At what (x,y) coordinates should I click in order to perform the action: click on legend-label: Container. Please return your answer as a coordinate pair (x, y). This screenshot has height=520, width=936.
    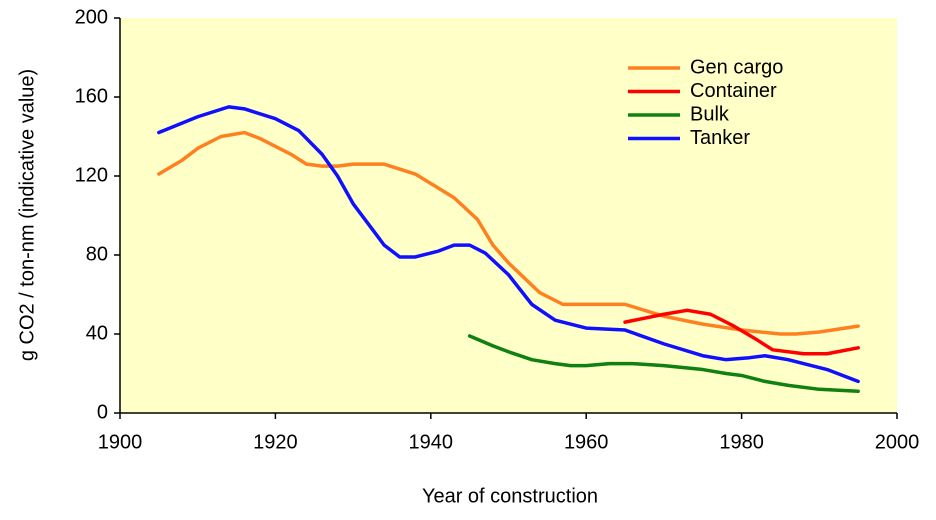
    Looking at the image, I should click on (733, 91).